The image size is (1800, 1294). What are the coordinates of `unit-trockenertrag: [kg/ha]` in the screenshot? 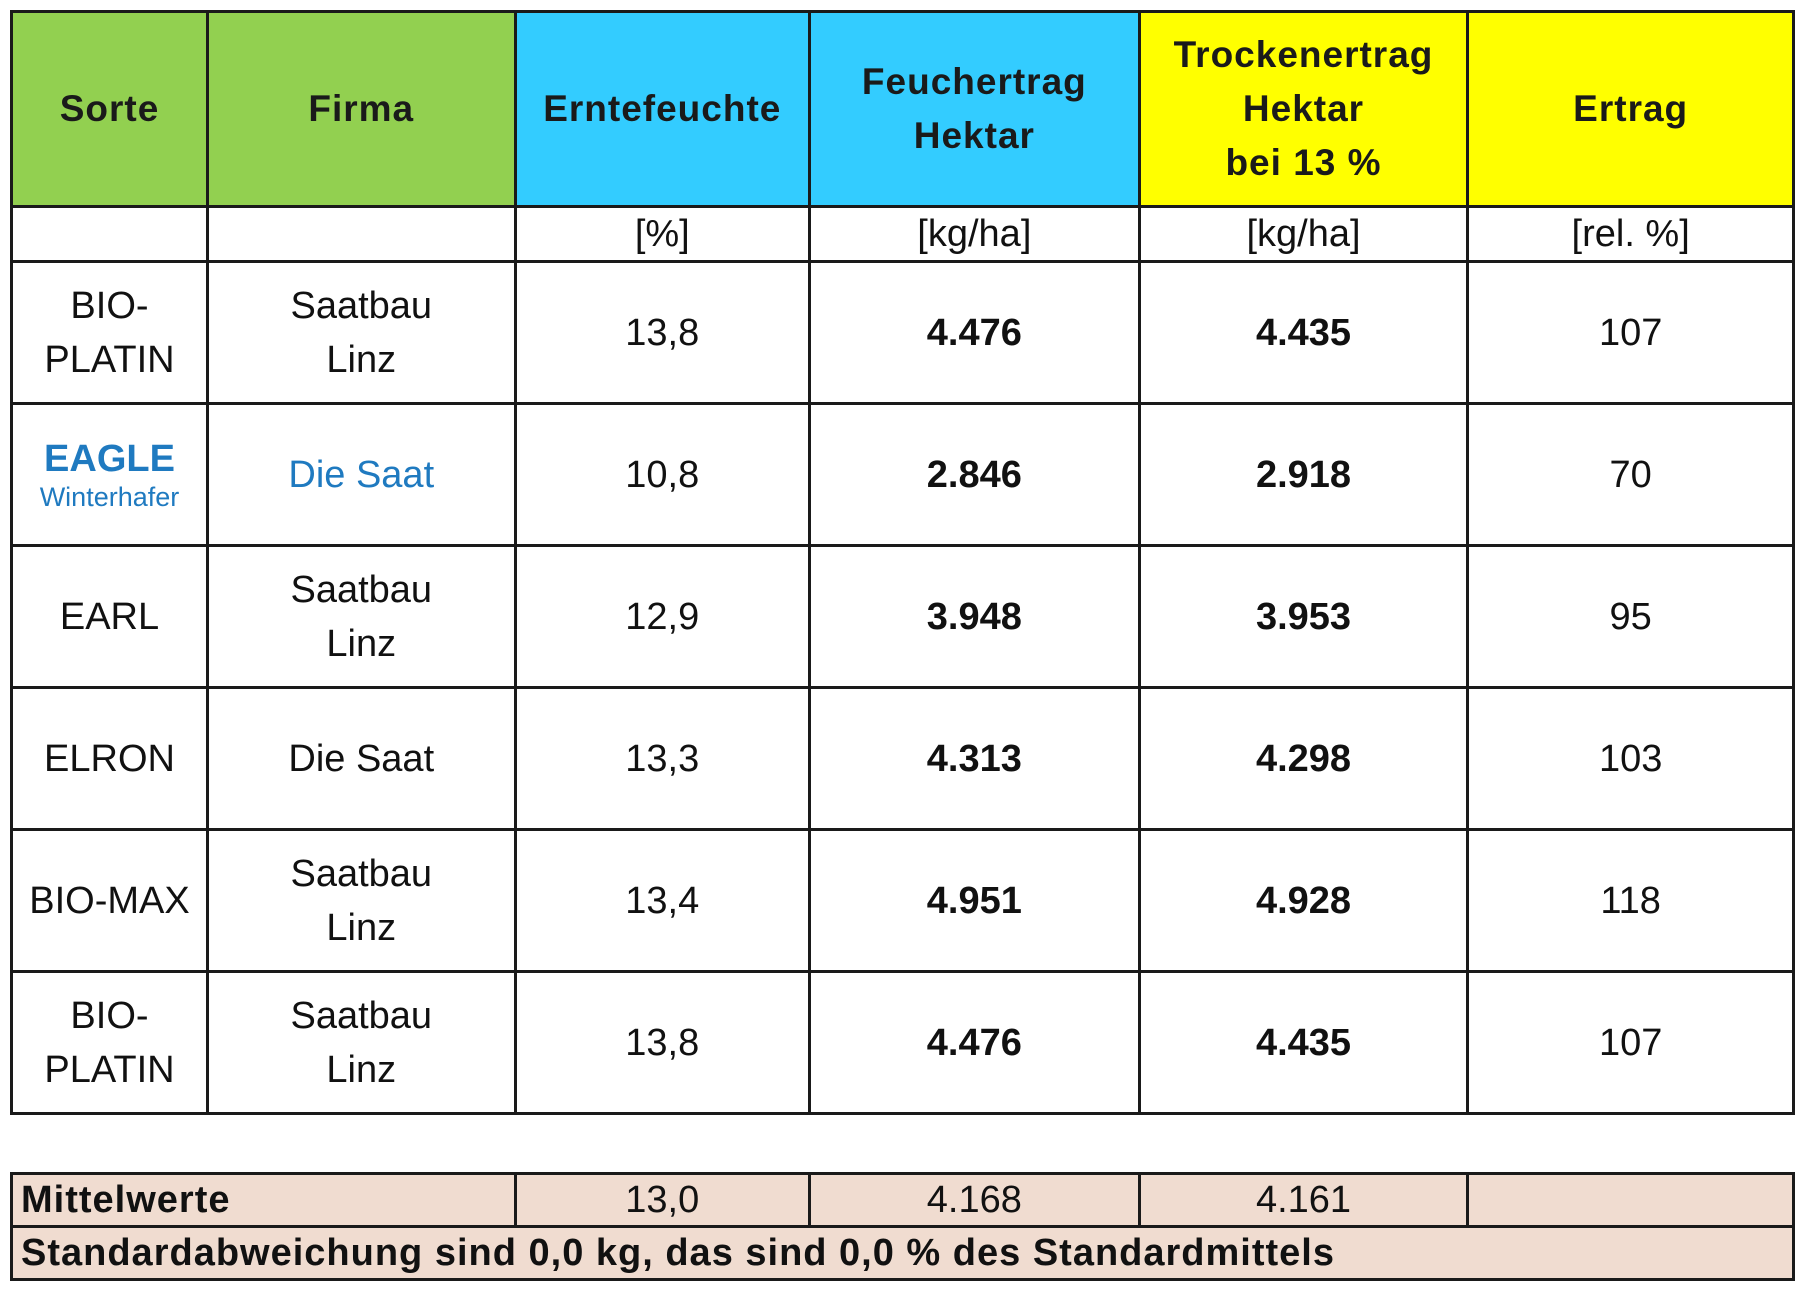 It's located at (1303, 234).